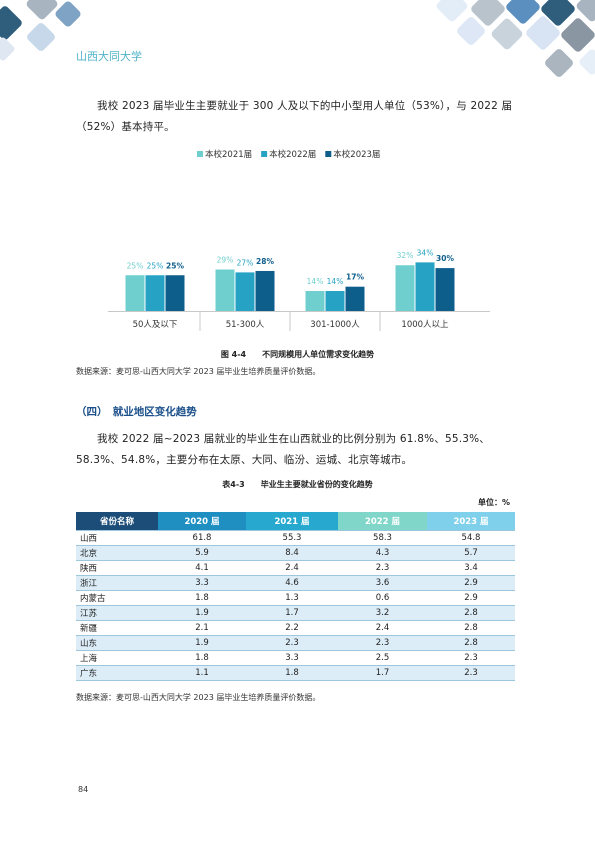 The width and height of the screenshot is (595, 842). What do you see at coordinates (83, 789) in the screenshot?
I see `page-number: 84` at bounding box center [83, 789].